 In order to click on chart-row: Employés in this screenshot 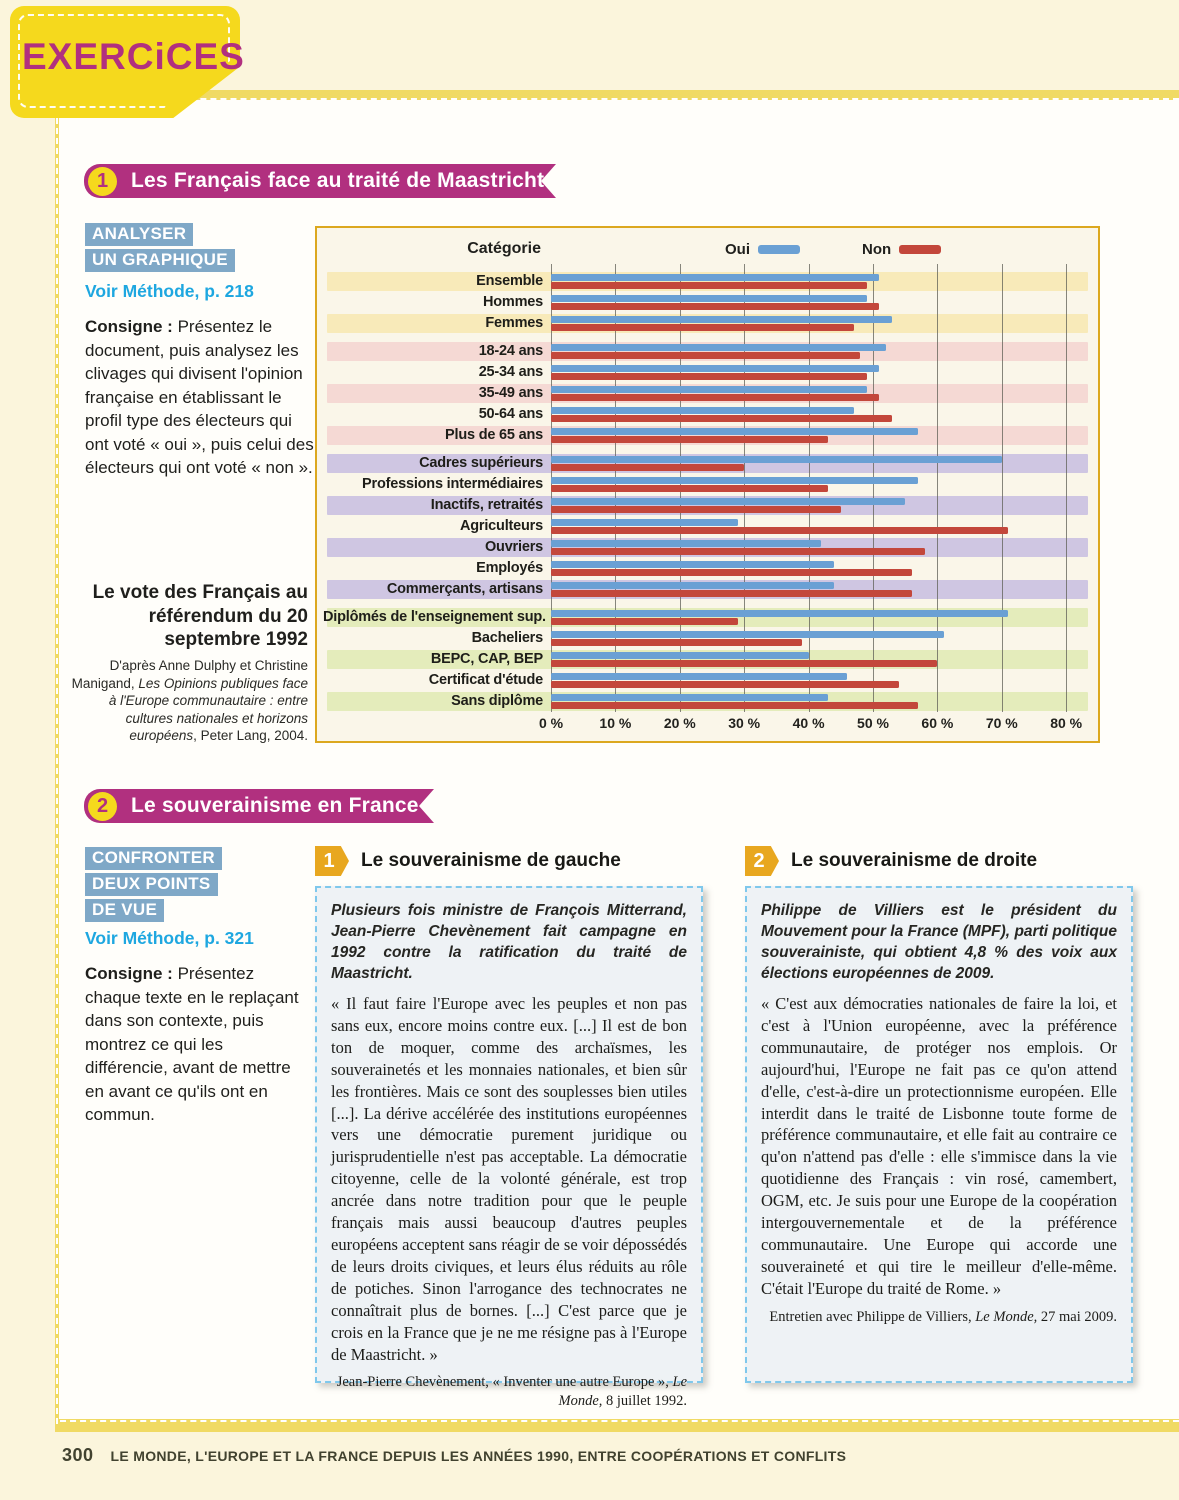, I will do `click(707, 568)`.